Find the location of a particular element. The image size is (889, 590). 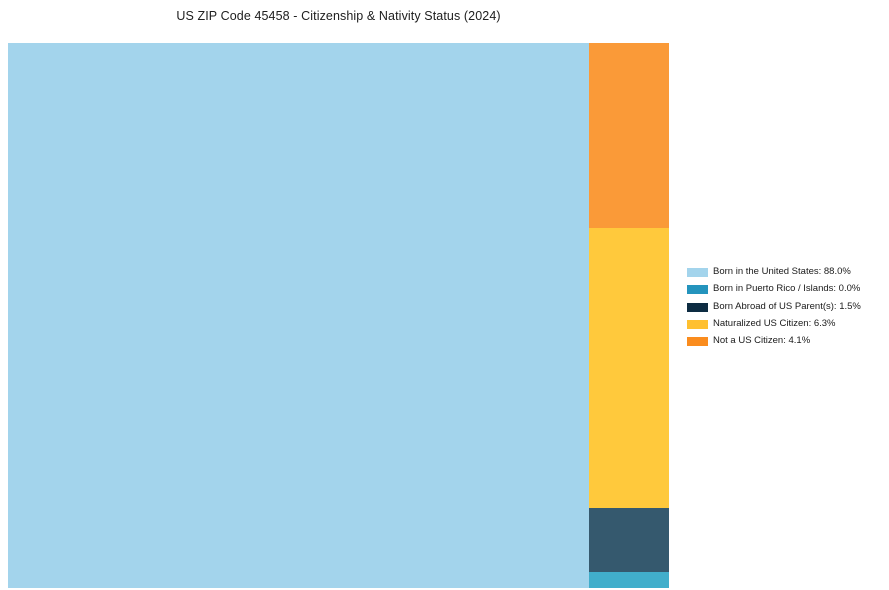

legend-item-born-in-the-united-states: Born in the United States: 88.0% is located at coordinates (785, 272).